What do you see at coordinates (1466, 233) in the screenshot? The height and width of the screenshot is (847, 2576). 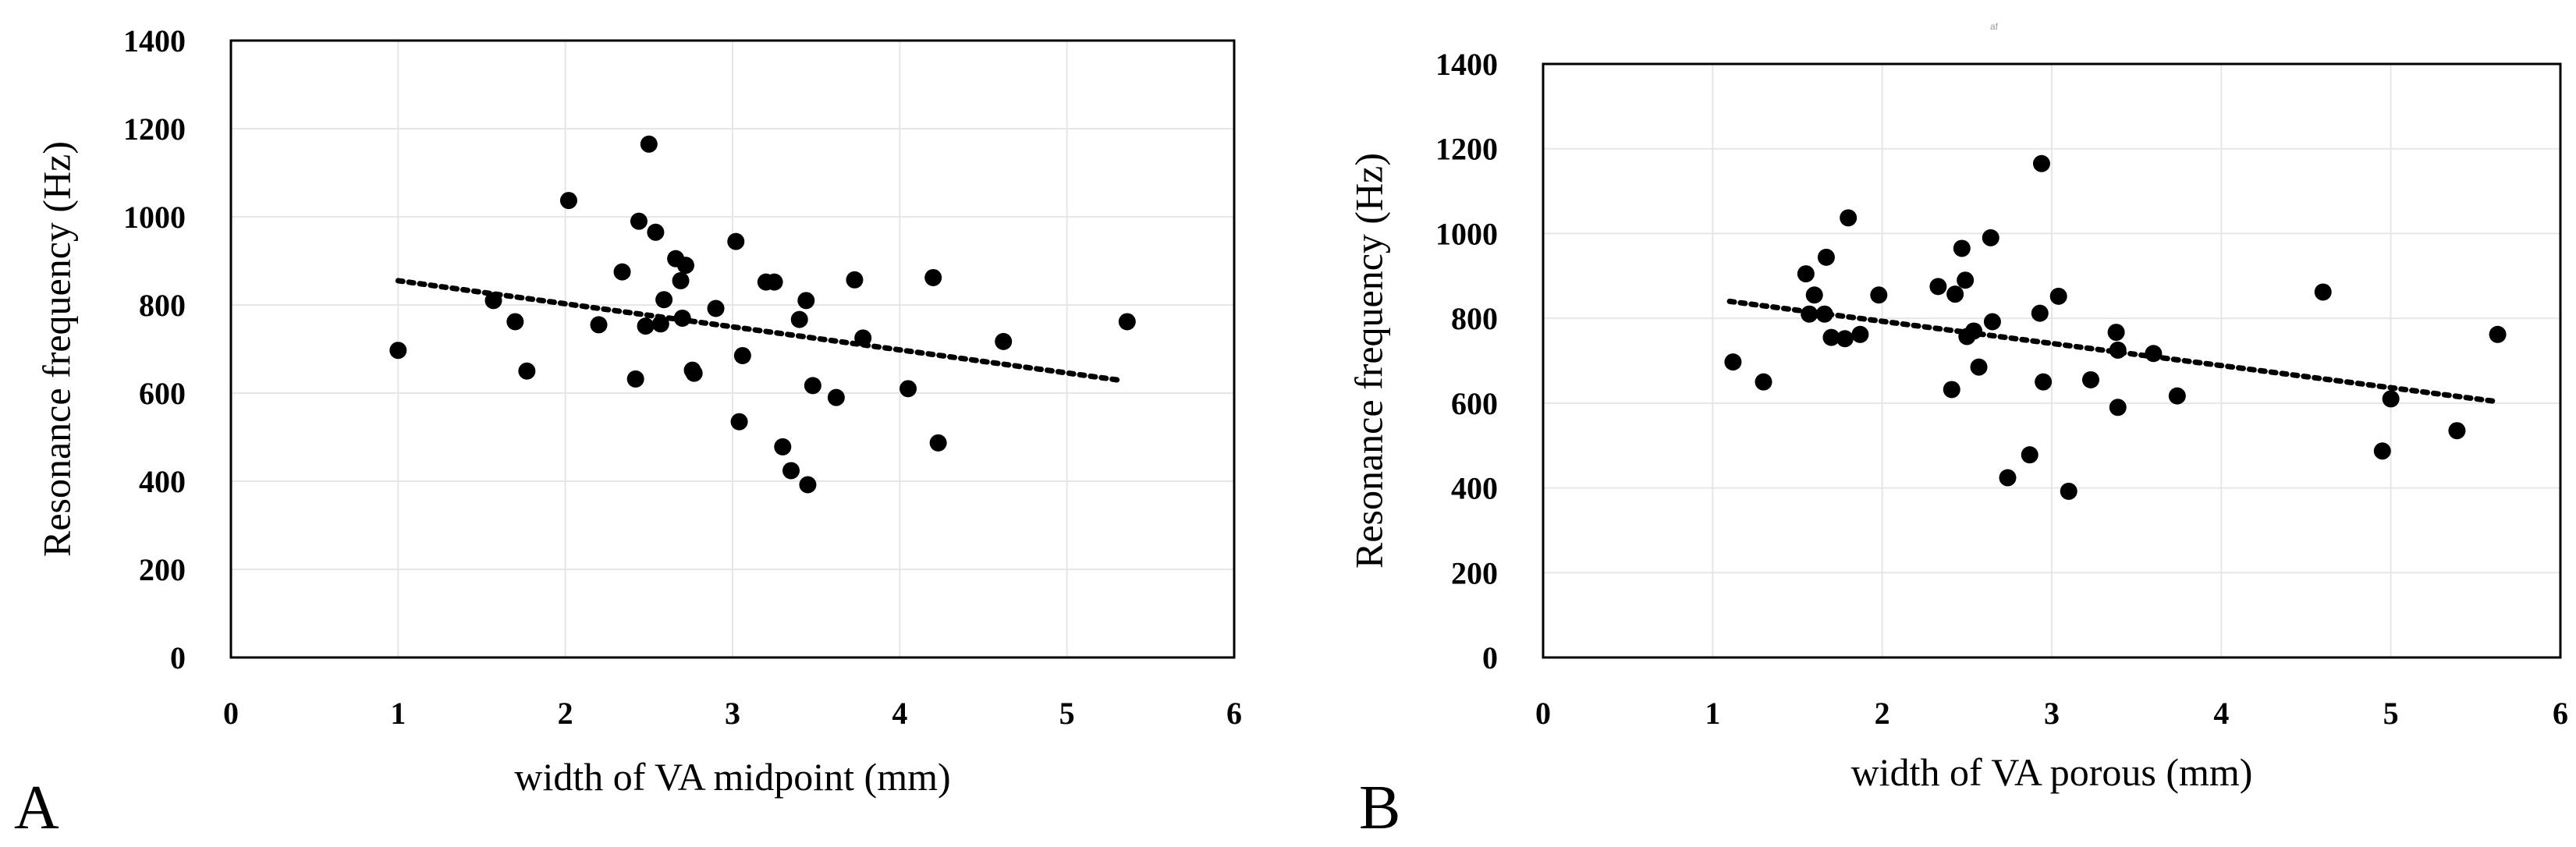 I see `y-tick-label: 1000` at bounding box center [1466, 233].